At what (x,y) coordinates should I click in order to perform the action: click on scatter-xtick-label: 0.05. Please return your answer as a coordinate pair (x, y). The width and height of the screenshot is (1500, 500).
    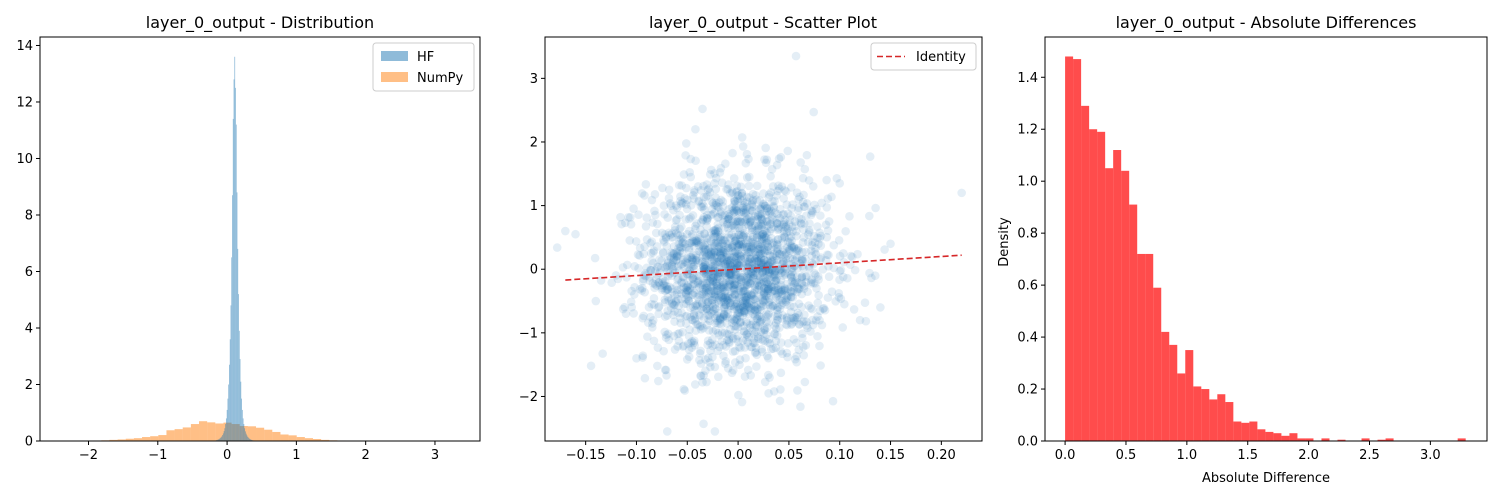
    Looking at the image, I should click on (788, 455).